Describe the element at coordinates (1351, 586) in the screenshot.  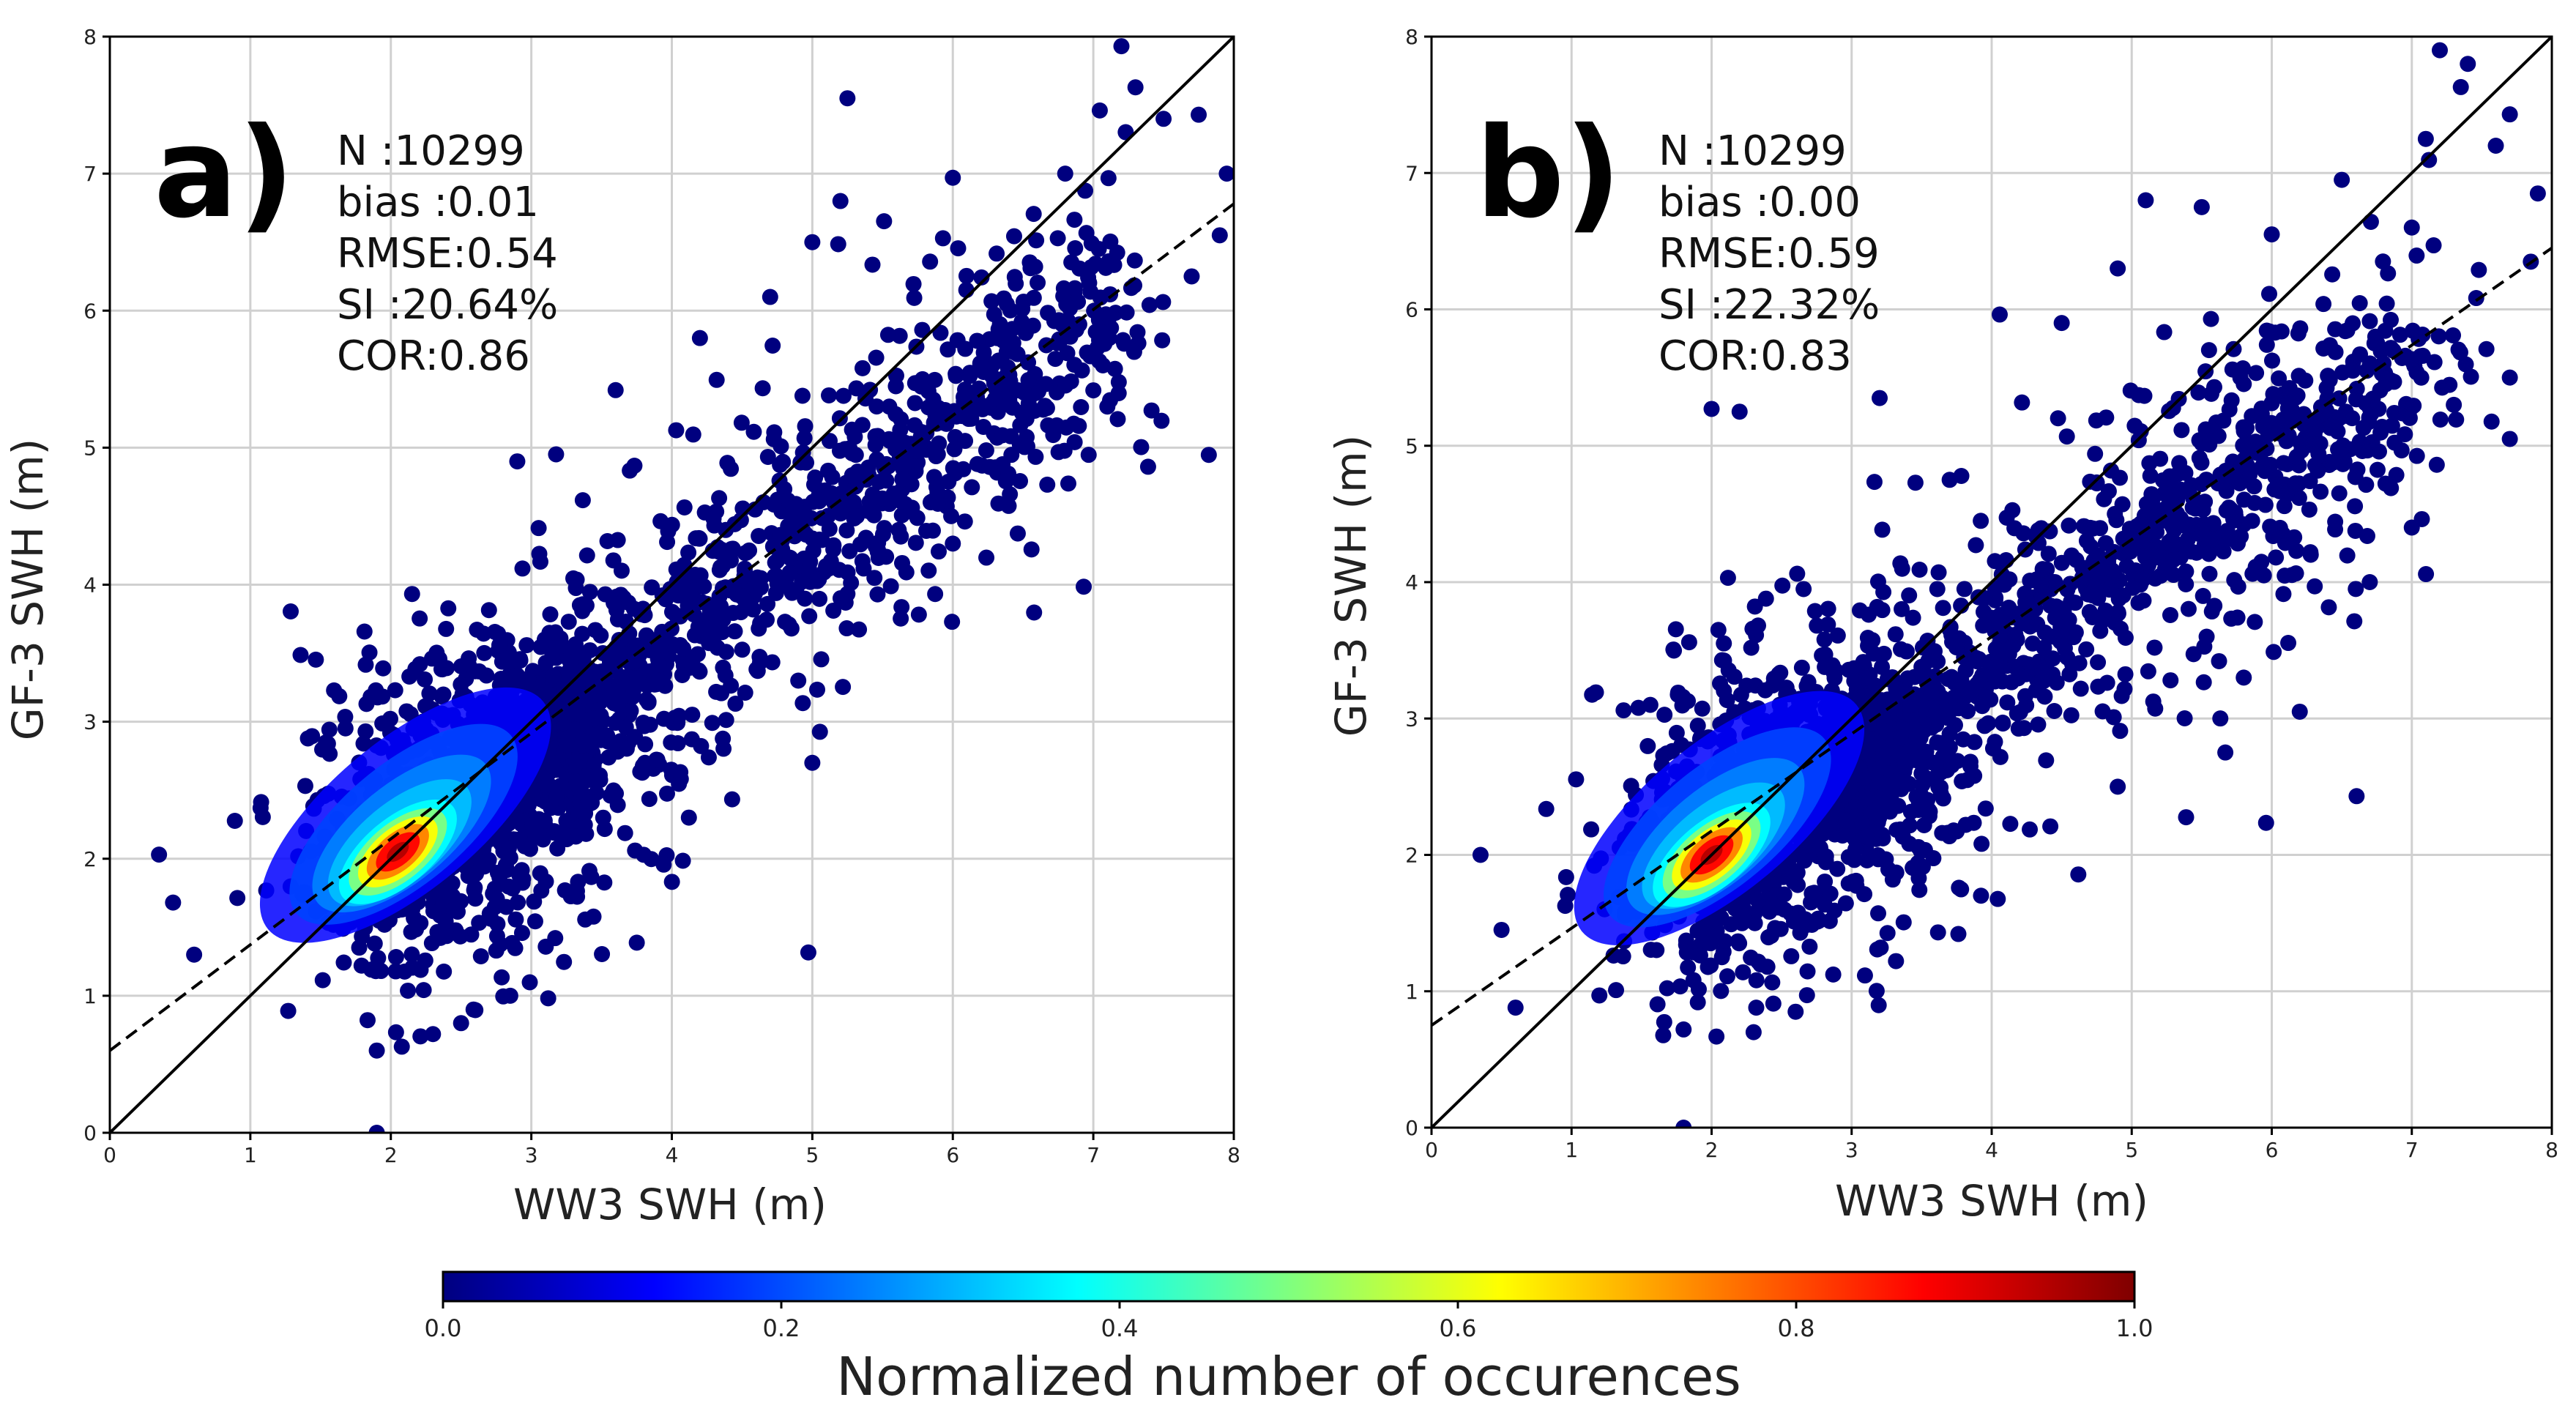
I see `panel-b-ylabel: GF-3 SWH (m)` at that location.